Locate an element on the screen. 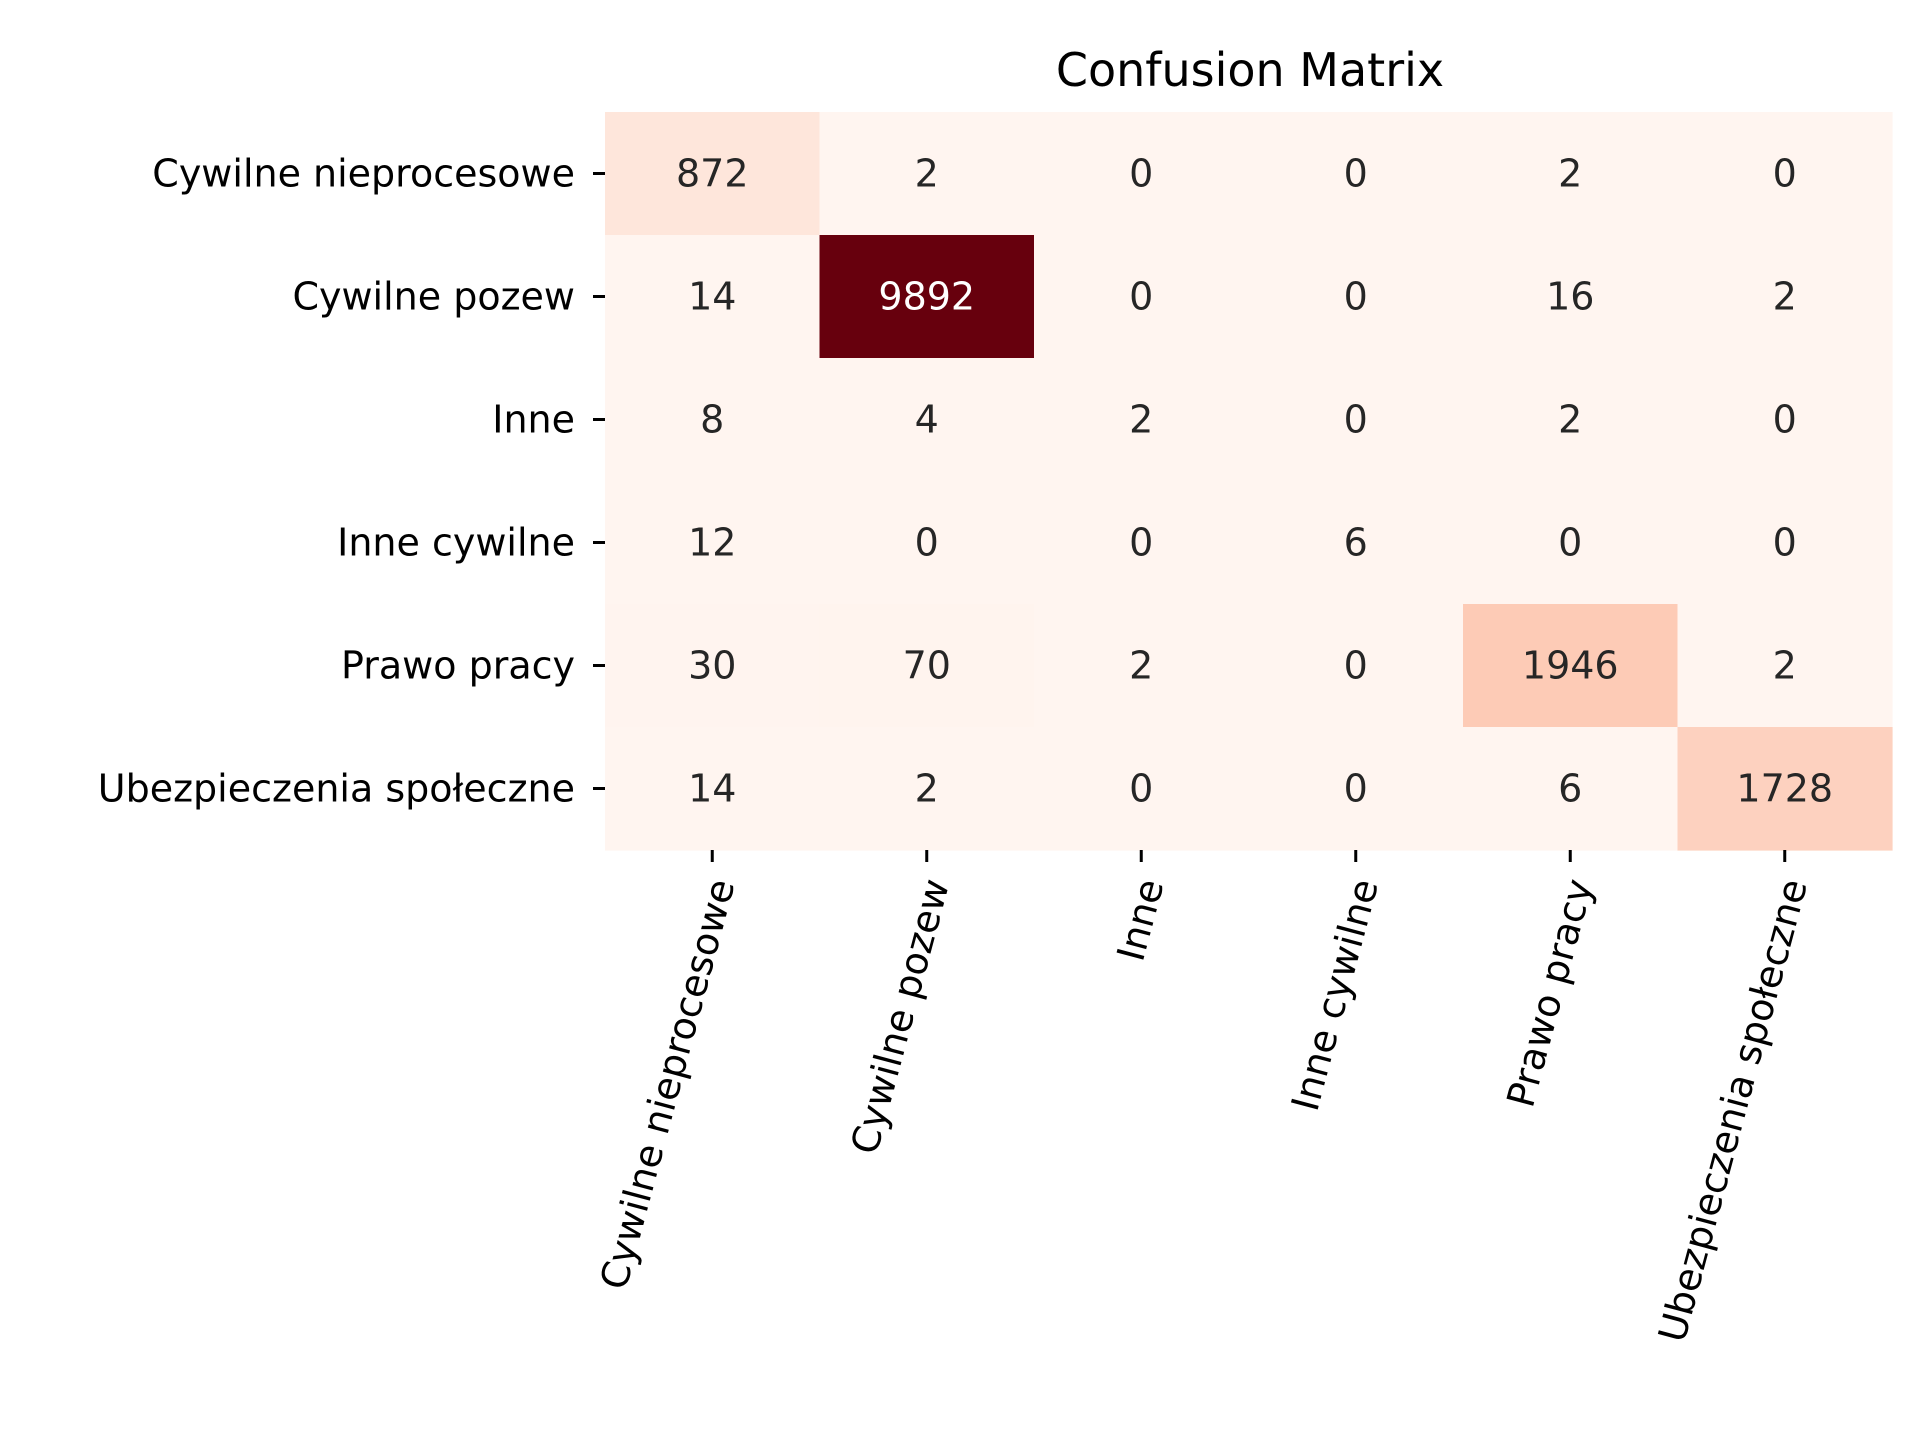  y-tick-label-inne: Inne is located at coordinates (533, 420).